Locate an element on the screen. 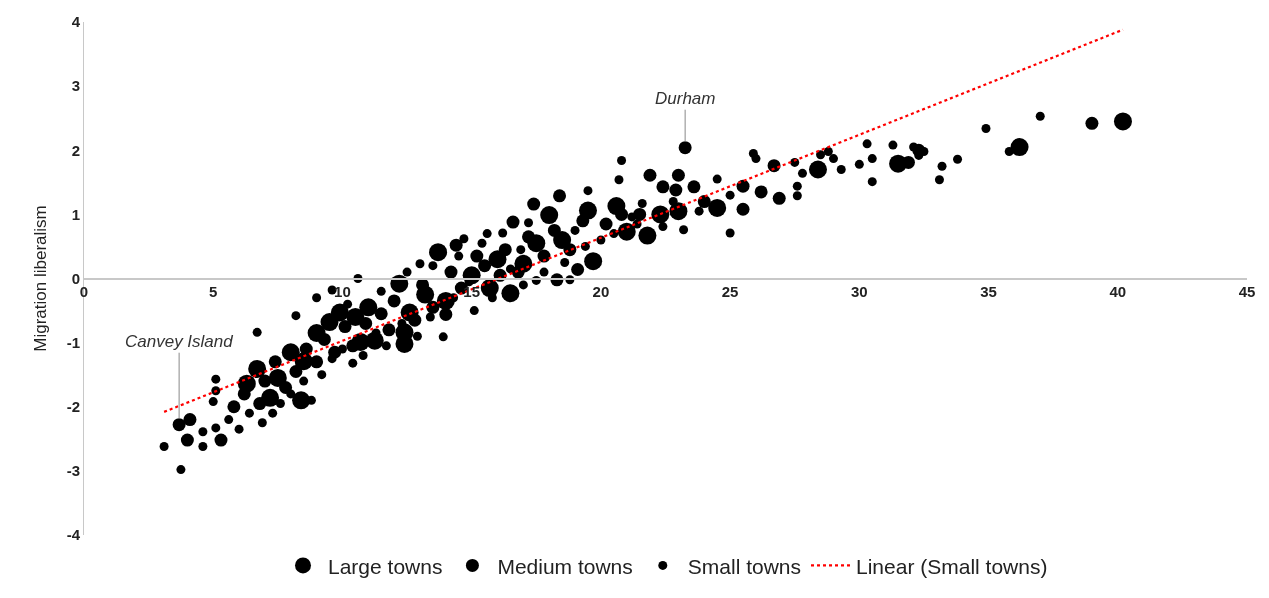 The height and width of the screenshot is (598, 1269). x-tick-label: 45 is located at coordinates (1247, 292).